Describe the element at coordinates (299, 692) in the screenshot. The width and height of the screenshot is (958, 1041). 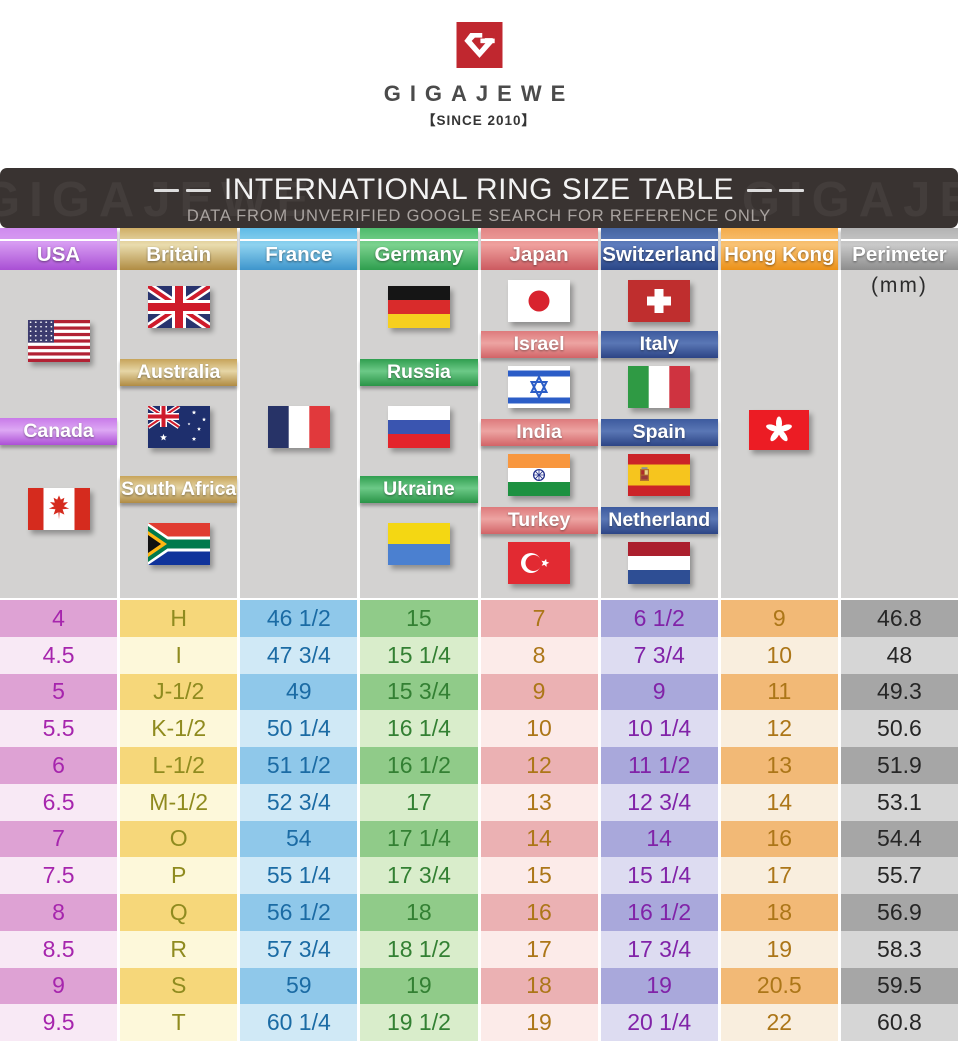
I see `table-cell: 49` at that location.